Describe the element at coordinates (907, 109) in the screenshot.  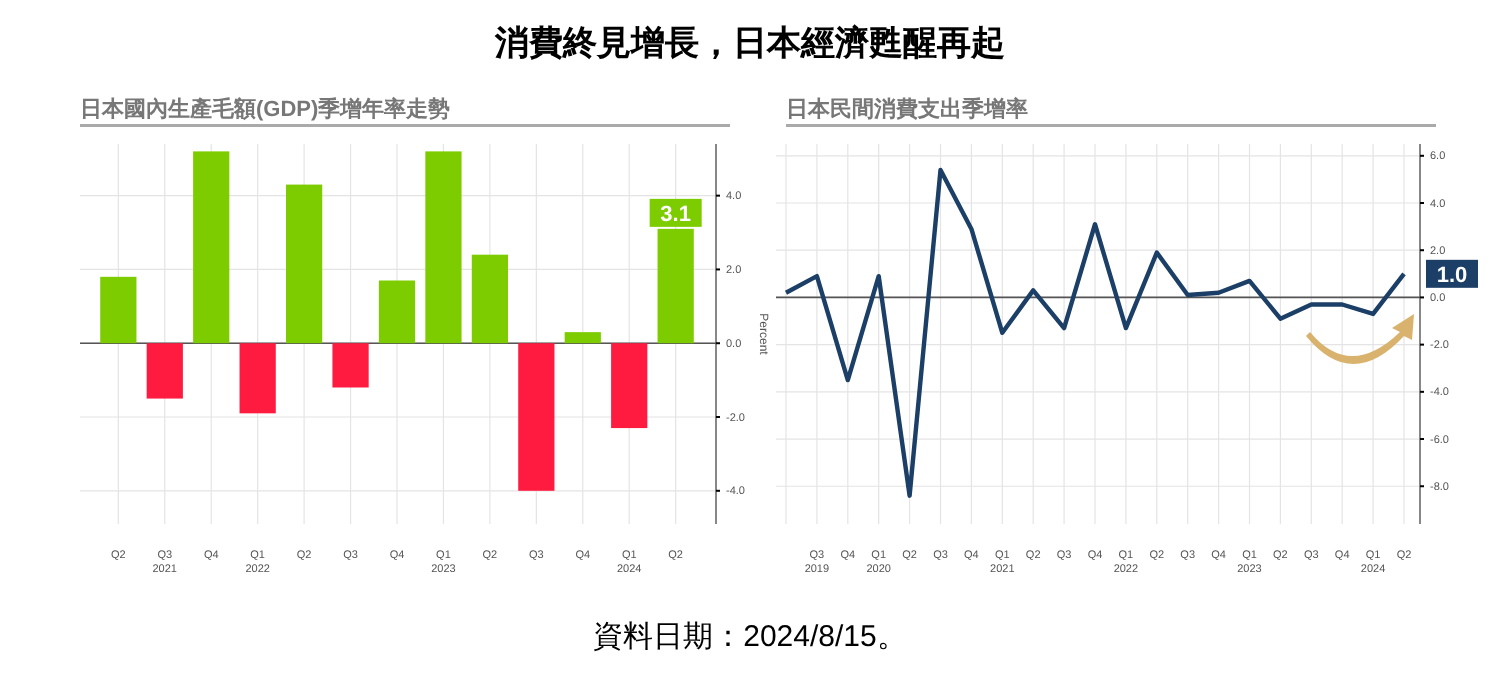
I see `chart-title: 日本民間消費支出季增率` at that location.